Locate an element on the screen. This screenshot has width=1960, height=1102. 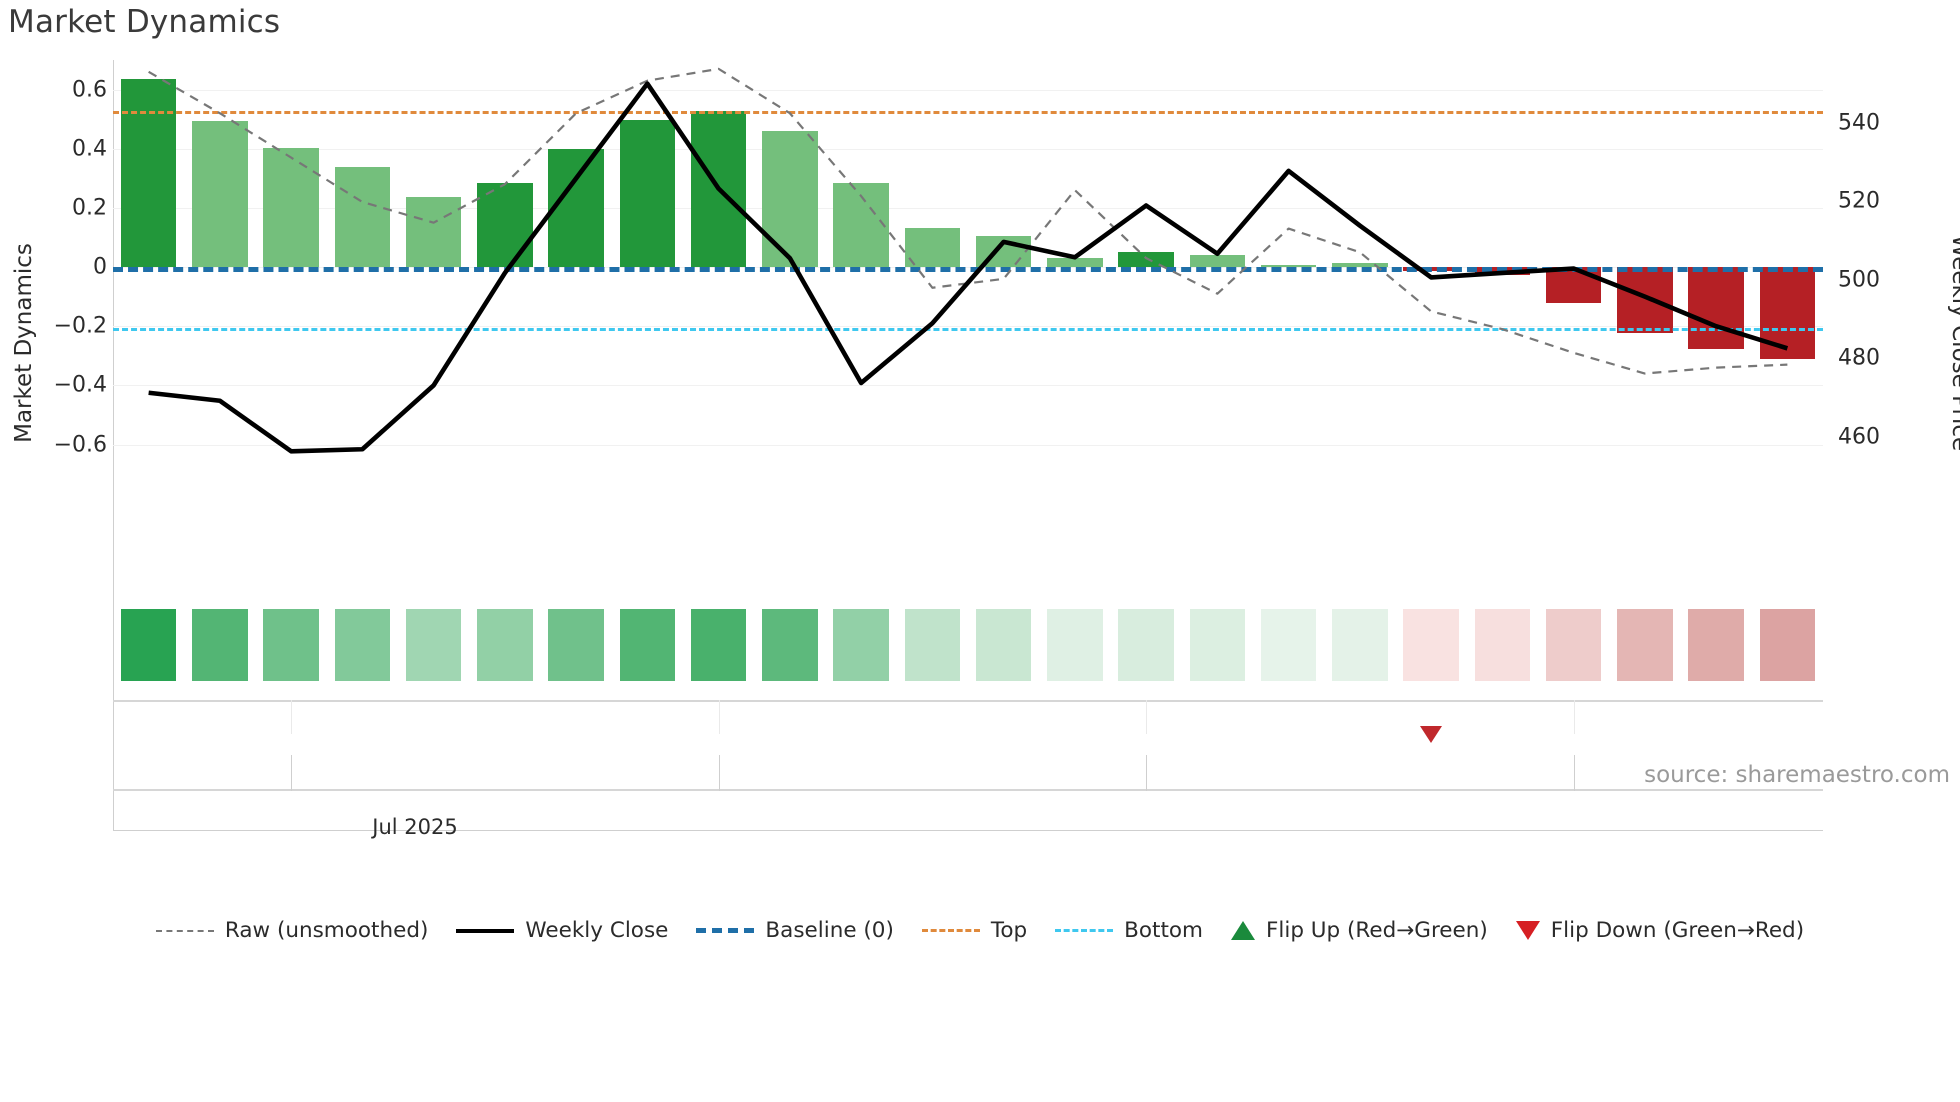
legend-item-label: Bottom is located at coordinates (1164, 930).